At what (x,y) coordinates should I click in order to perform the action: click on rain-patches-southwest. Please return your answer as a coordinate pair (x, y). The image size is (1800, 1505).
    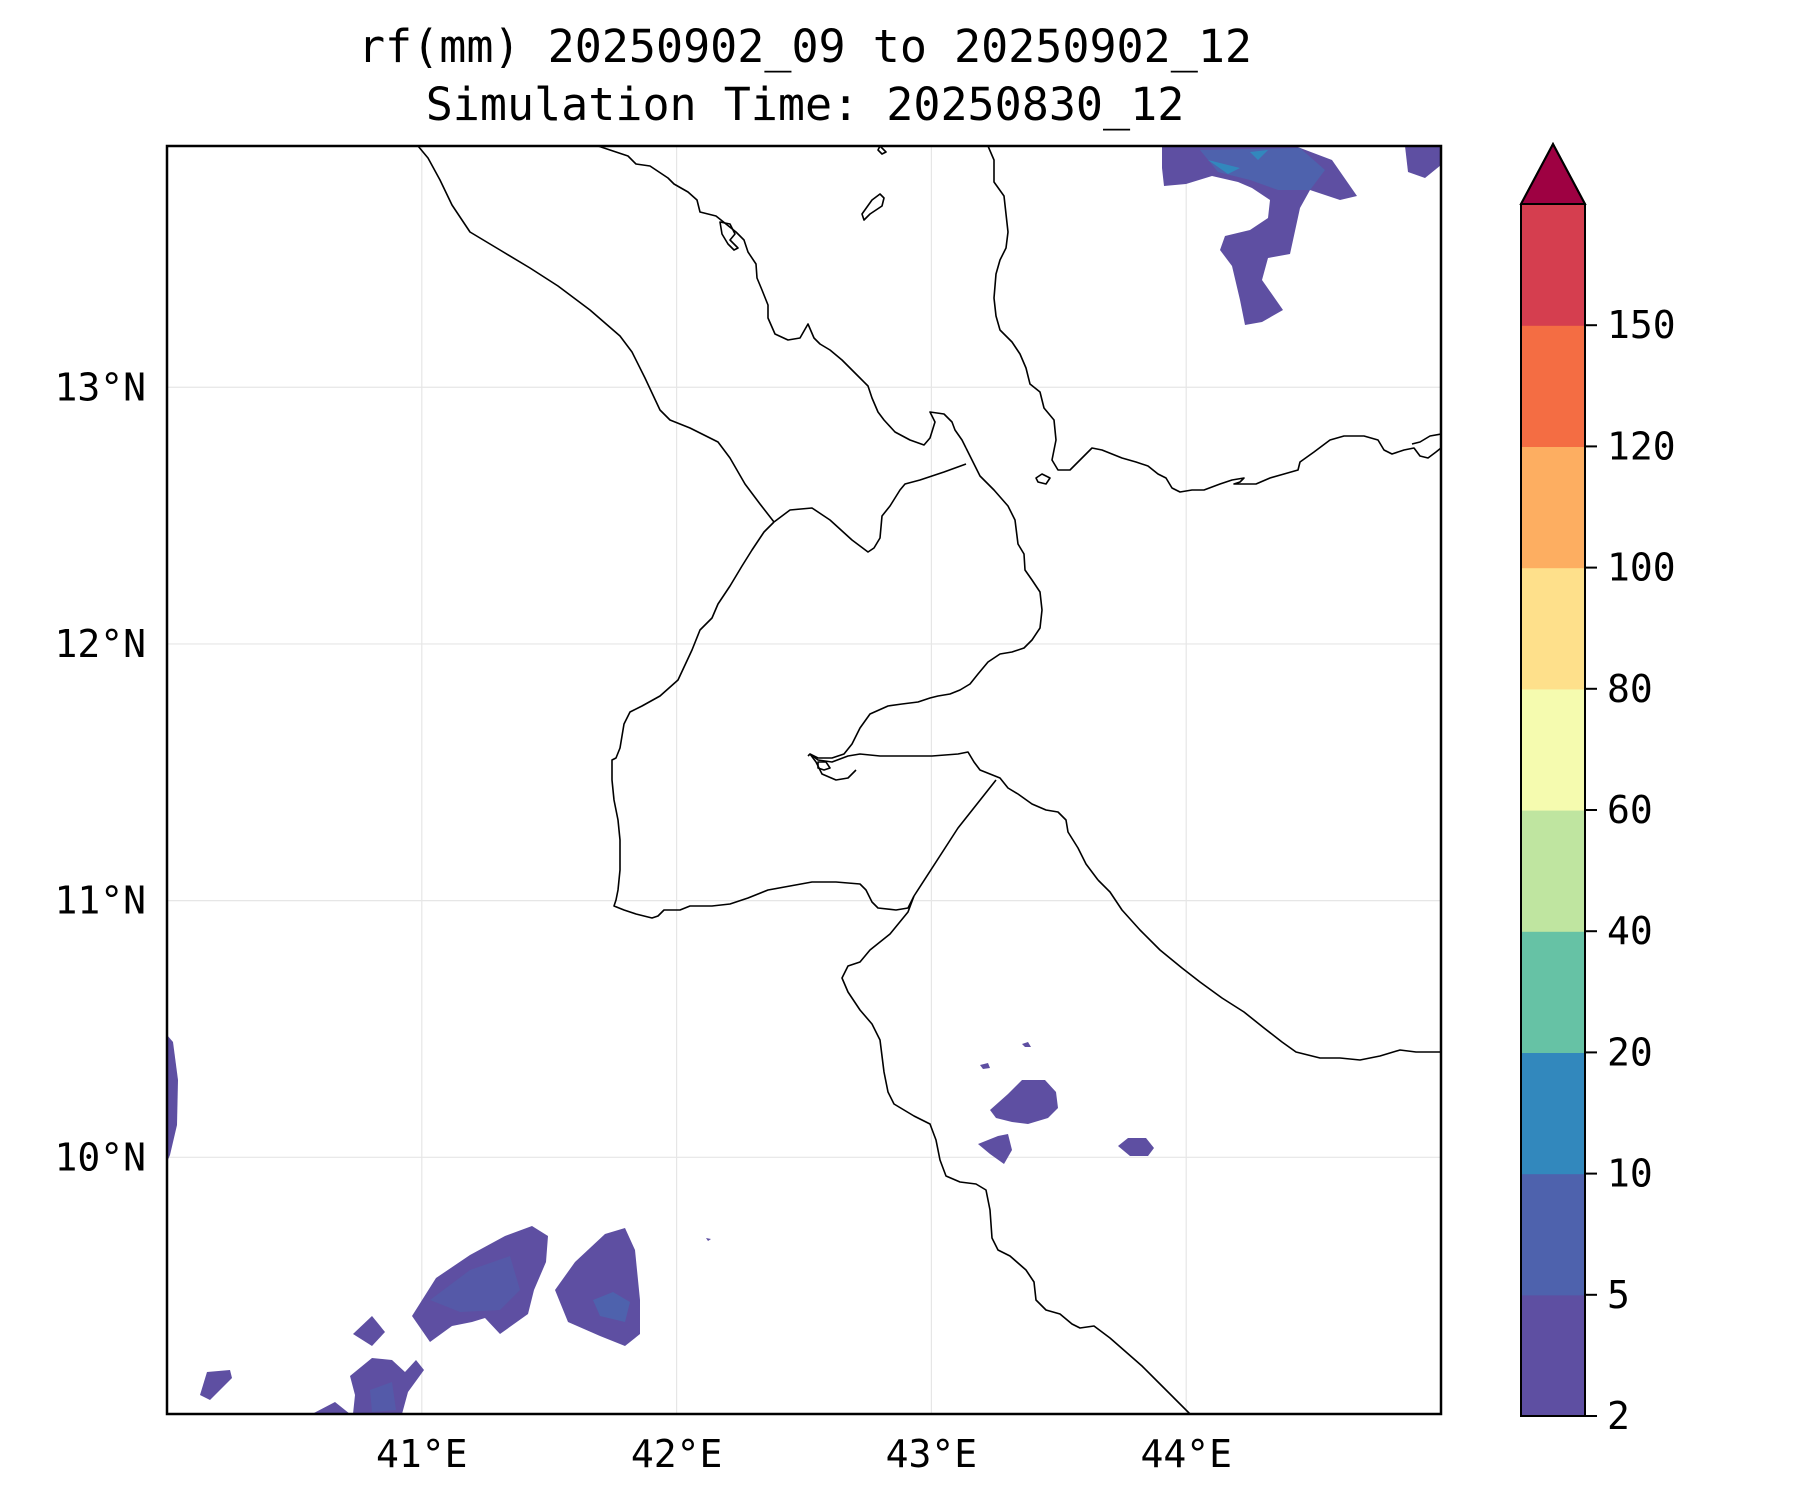
    Looking at the image, I should click on (420, 1320).